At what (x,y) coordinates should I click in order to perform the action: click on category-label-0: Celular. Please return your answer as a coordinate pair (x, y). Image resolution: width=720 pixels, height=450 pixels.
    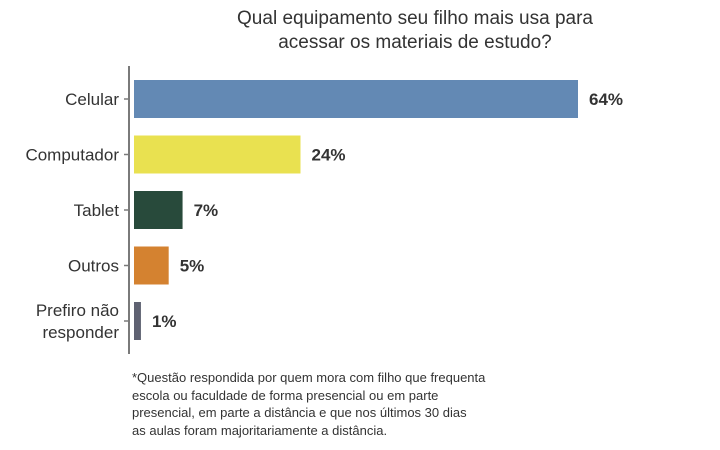
    Looking at the image, I should click on (92, 99).